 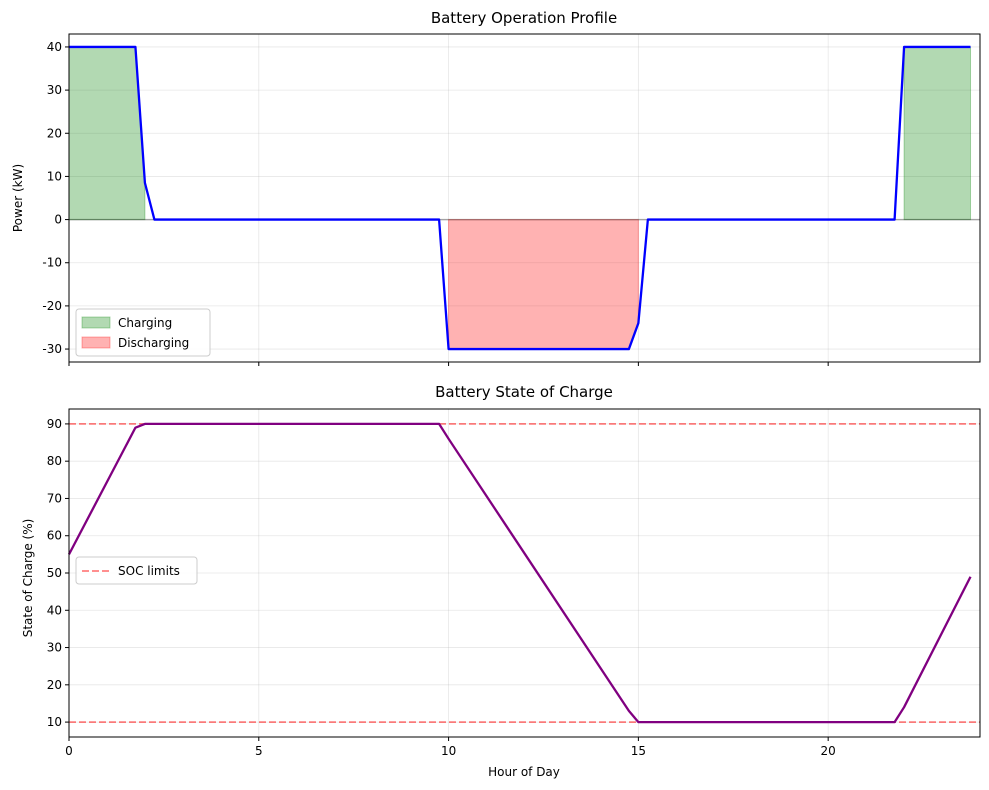 What do you see at coordinates (54, 610) in the screenshot?
I see `soc-y-tick-label-3: 40` at bounding box center [54, 610].